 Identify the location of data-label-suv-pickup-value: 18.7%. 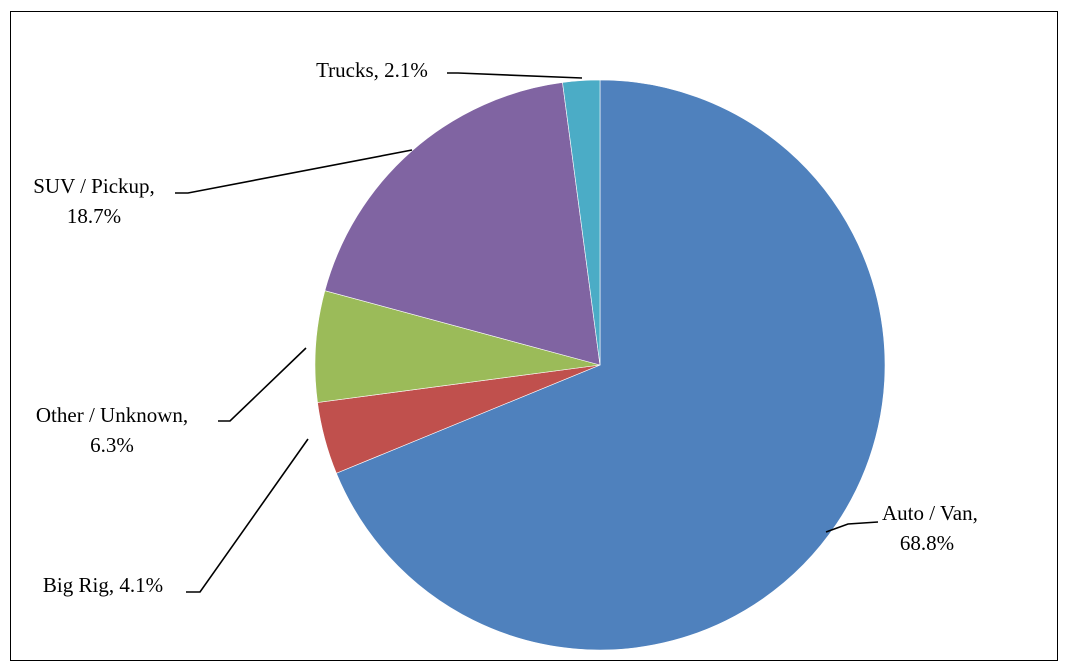
(94, 216).